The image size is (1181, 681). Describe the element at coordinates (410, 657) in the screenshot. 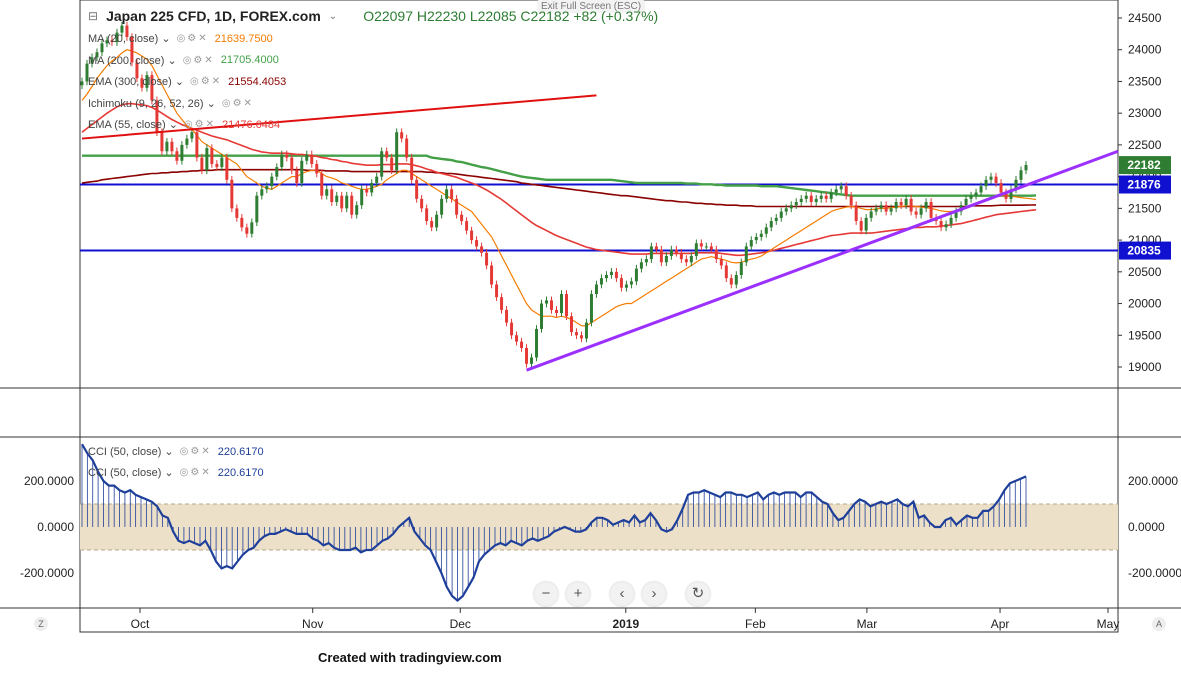

I see `credit-text: Created with tradingview.com` at that location.